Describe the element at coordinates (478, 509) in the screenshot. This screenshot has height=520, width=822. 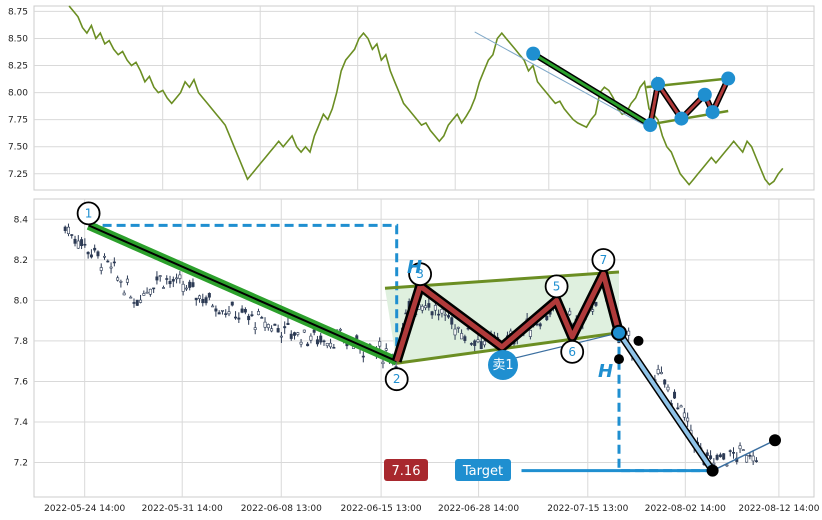
I see `x-tick-label: 2022-06-28 14:00` at that location.